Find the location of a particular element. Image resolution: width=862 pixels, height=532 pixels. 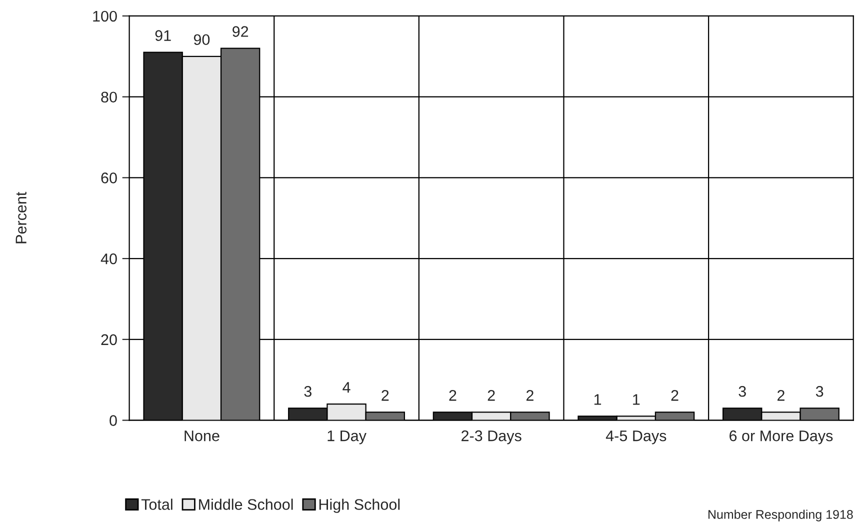

y-tick-label: 40 is located at coordinates (108, 258).